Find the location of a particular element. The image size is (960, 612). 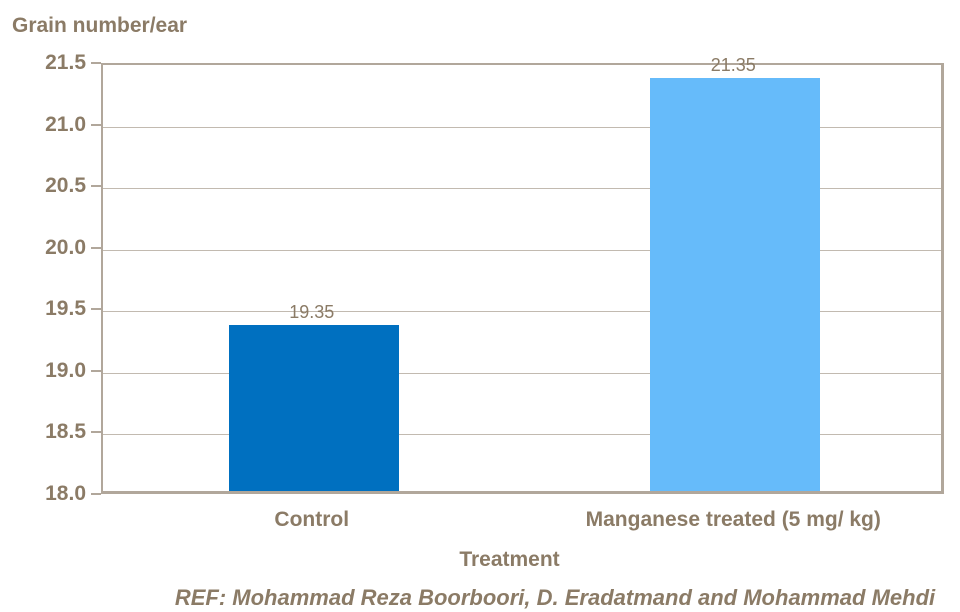

y-tick-label: 20.0 is located at coordinates (65, 247).